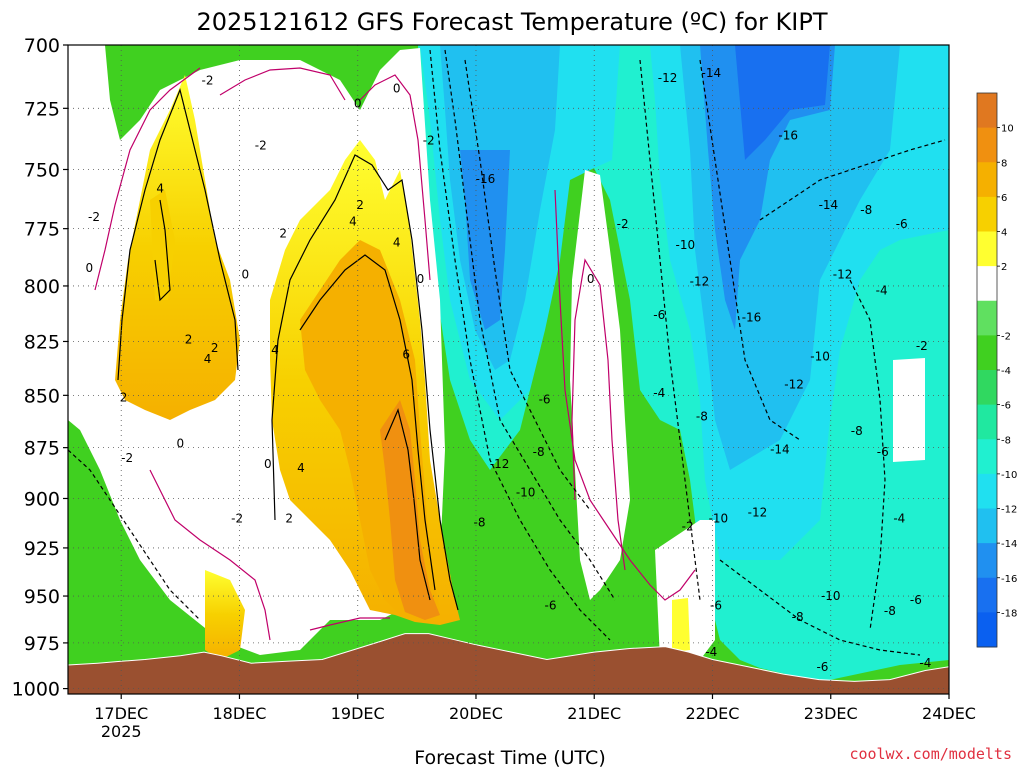  I want to click on warm-zone-e, so click(410, 510).